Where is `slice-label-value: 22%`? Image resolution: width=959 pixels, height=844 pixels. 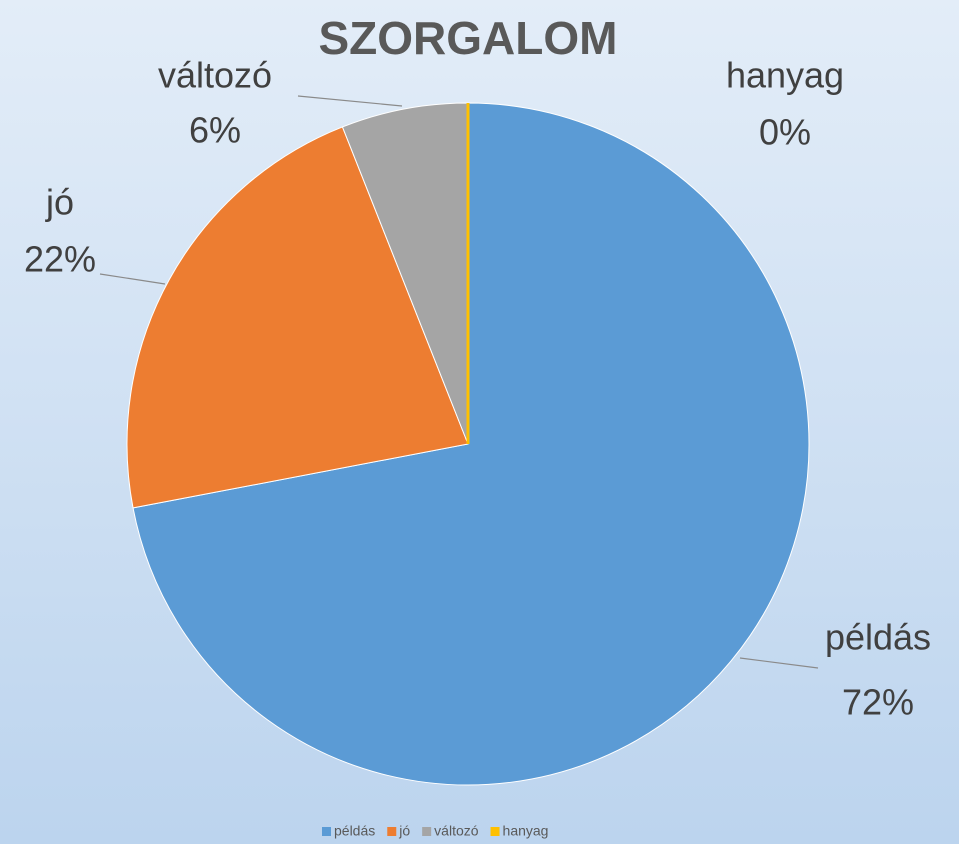
slice-label-value: 22% is located at coordinates (60, 259).